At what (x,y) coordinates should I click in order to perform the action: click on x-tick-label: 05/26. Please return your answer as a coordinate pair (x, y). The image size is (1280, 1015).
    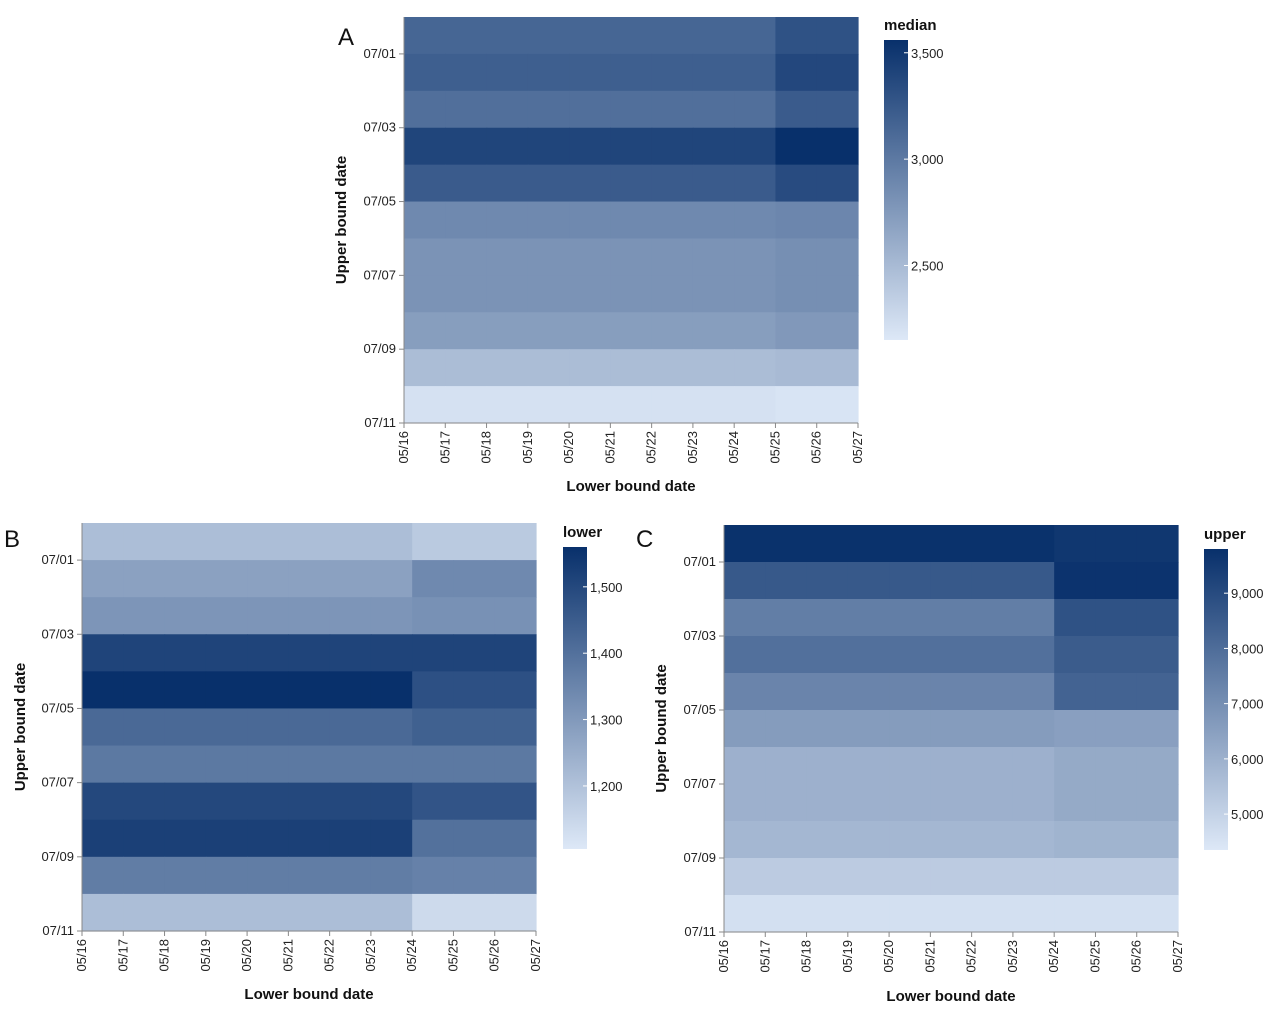
    Looking at the image, I should click on (1136, 956).